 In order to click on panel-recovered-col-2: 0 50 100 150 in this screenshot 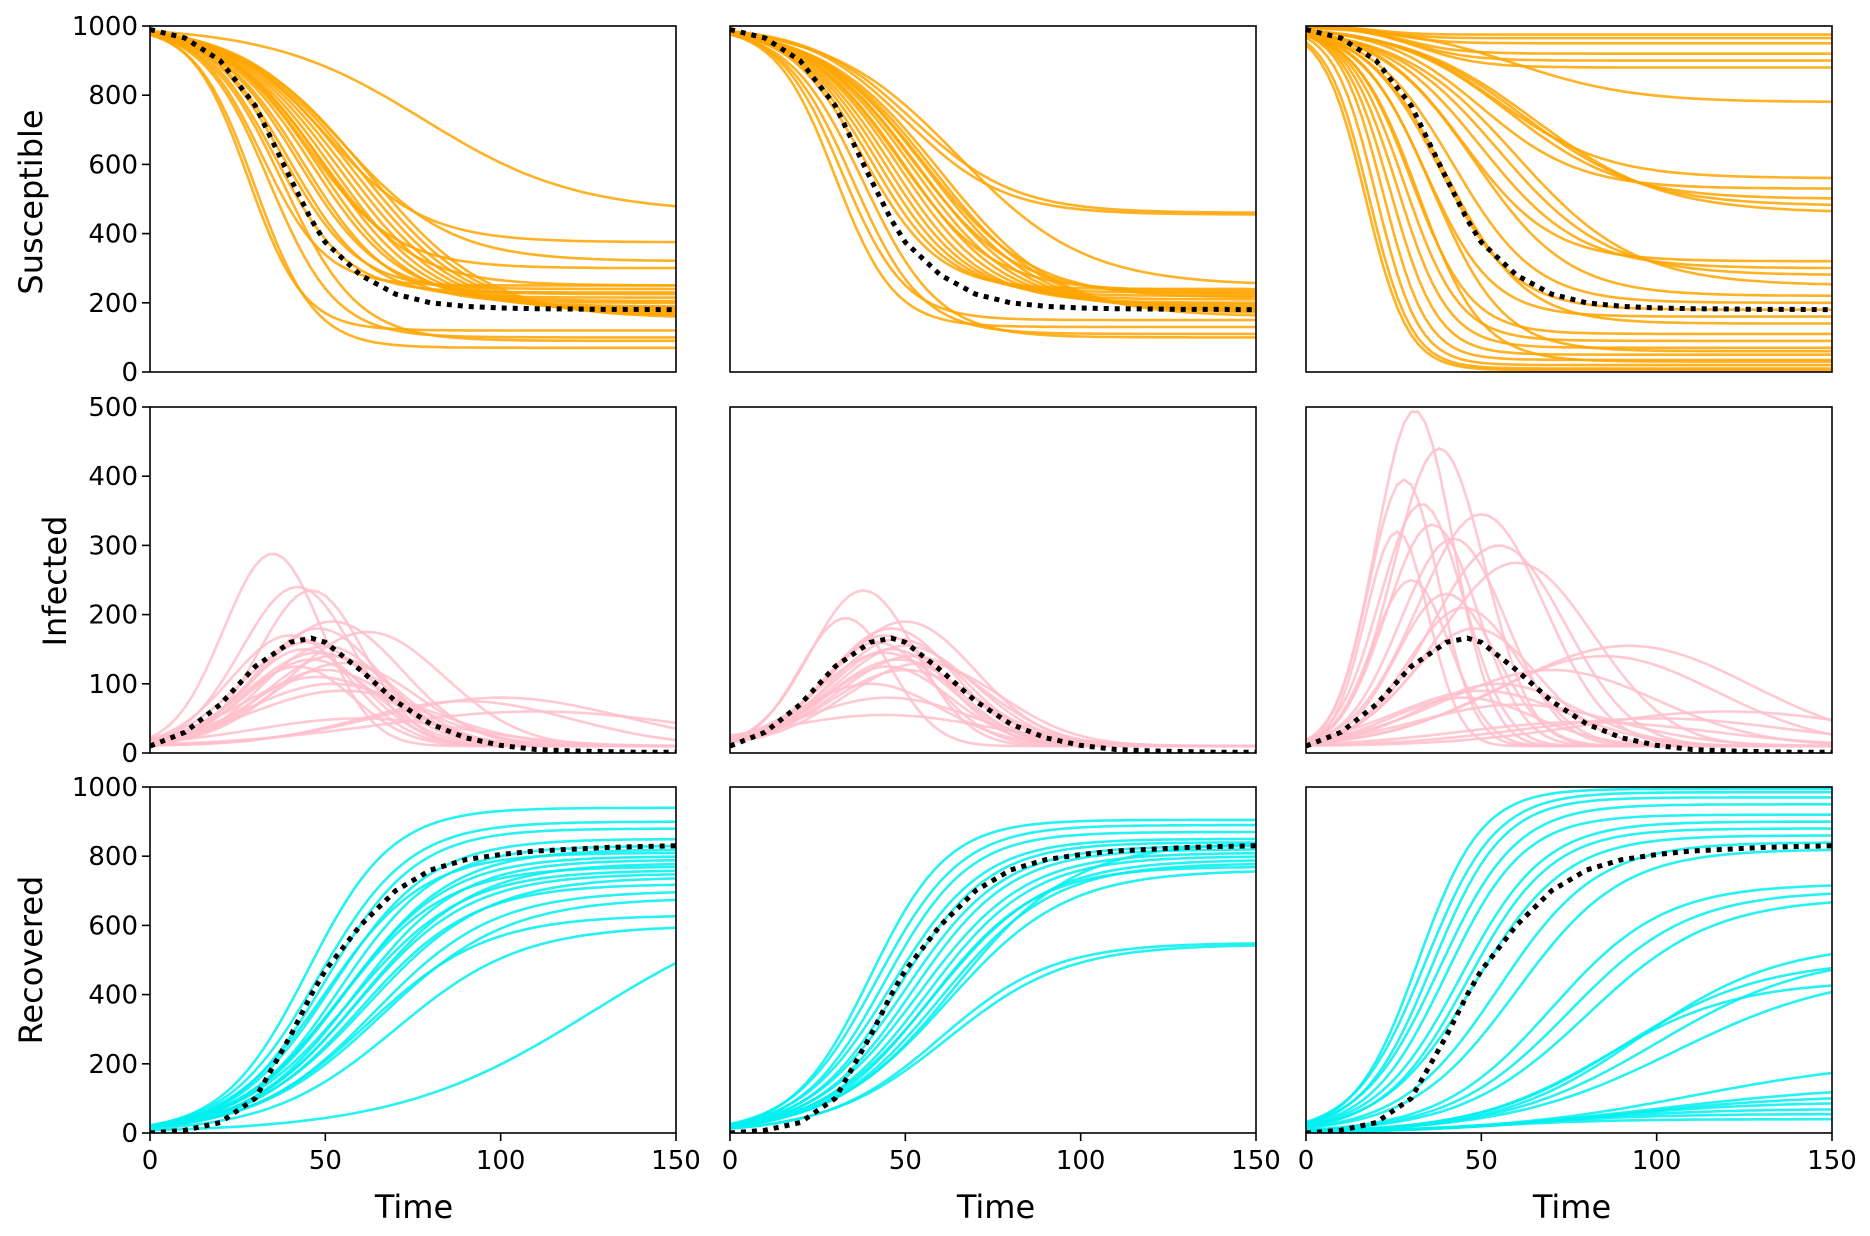, I will do `click(1001, 981)`.